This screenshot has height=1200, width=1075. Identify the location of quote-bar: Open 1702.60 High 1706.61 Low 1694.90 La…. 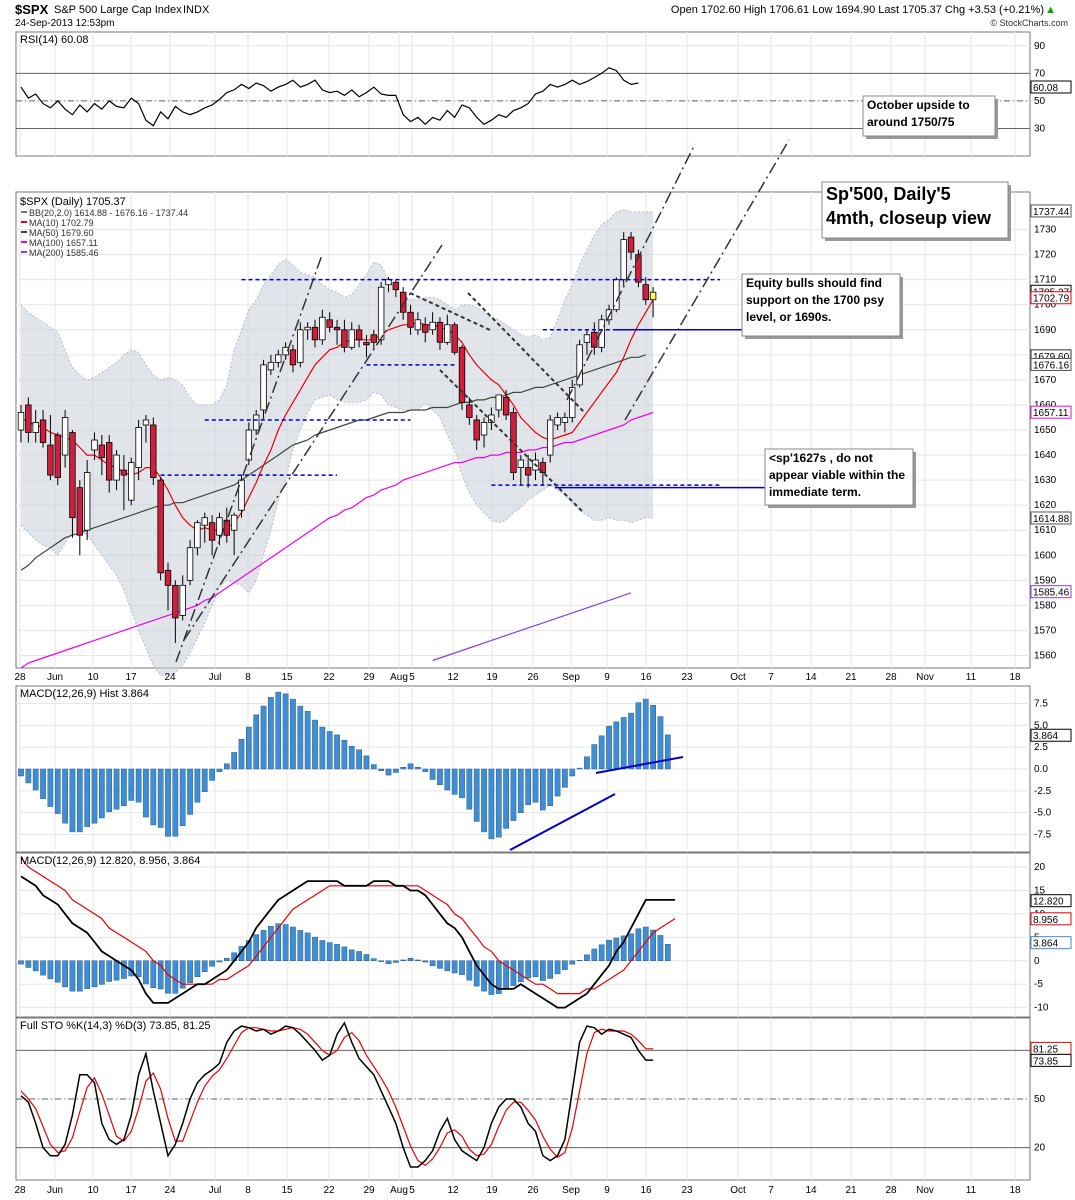
(857, 10).